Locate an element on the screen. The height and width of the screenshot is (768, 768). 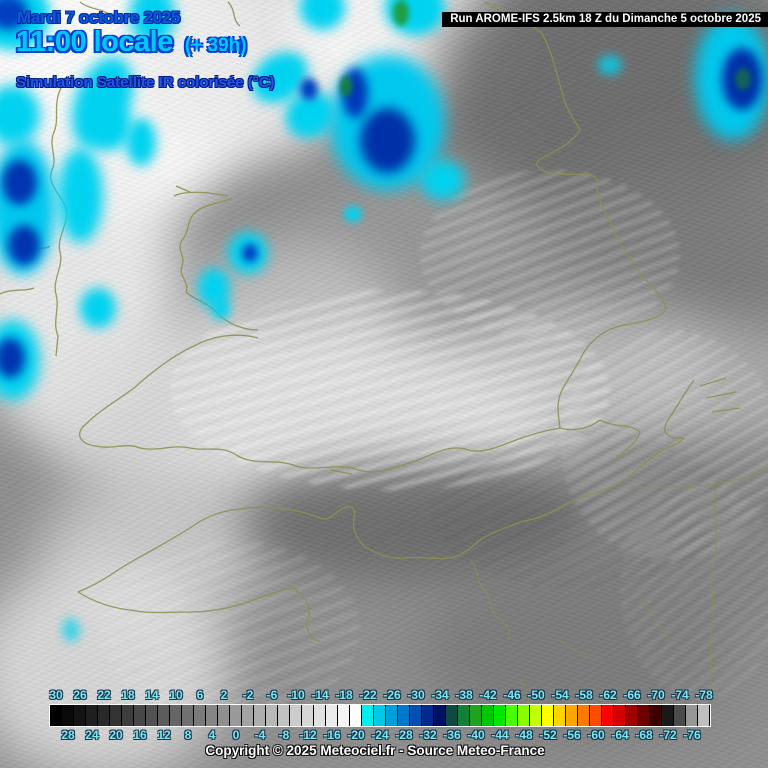
scale-label: -54 is located at coordinates (560, 695).